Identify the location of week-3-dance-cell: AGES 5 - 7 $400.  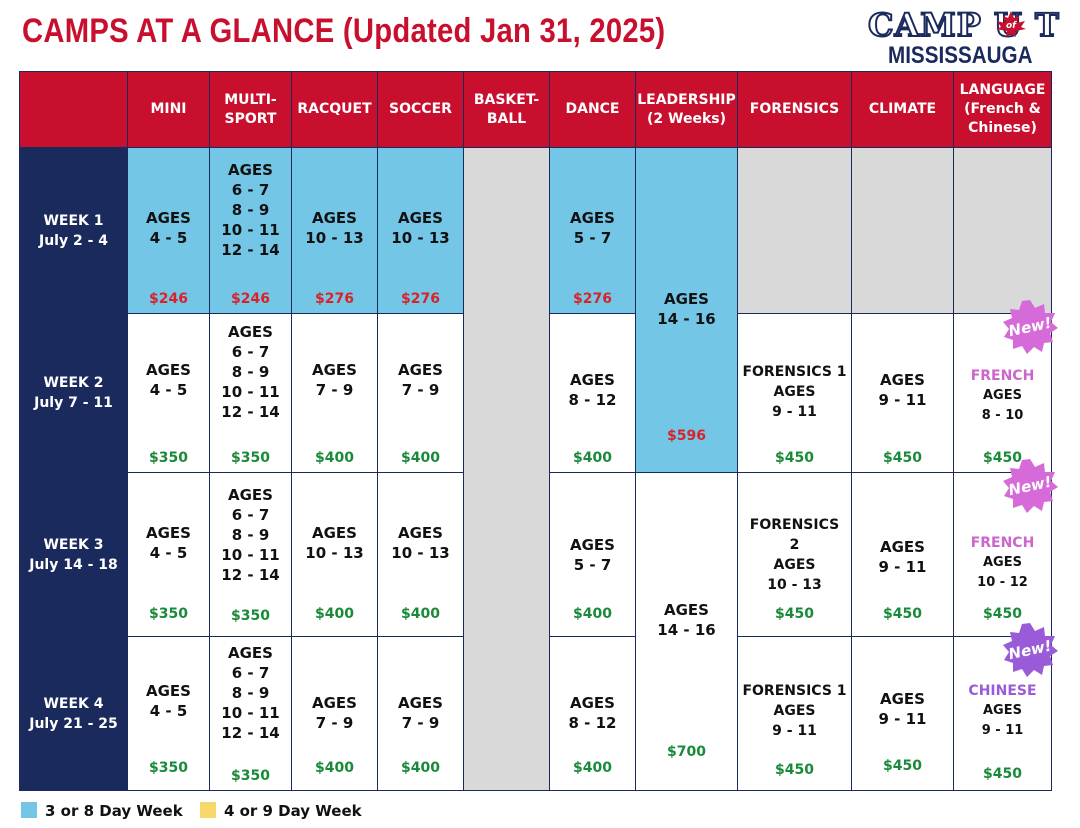
(592, 554).